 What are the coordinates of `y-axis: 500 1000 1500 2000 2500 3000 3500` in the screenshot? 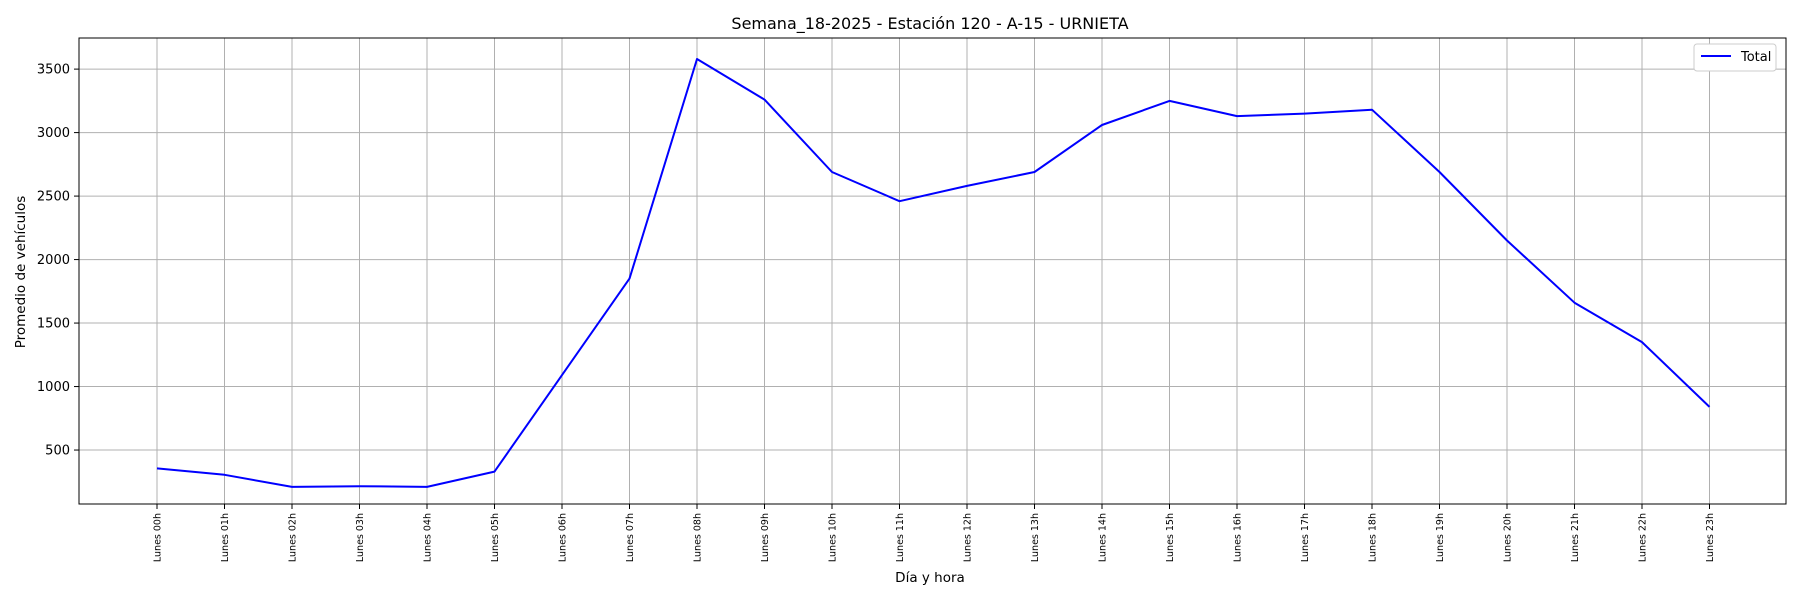 It's located at (58, 261).